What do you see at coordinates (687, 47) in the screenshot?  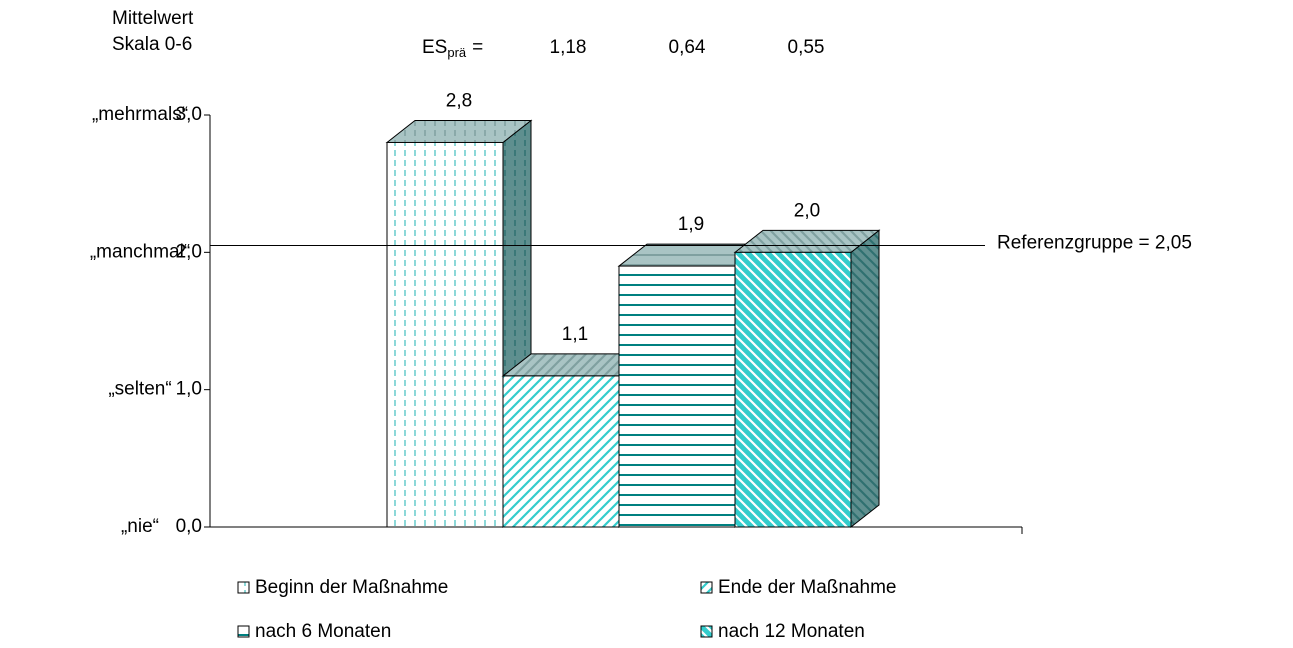 I see `es-value: 0,64` at bounding box center [687, 47].